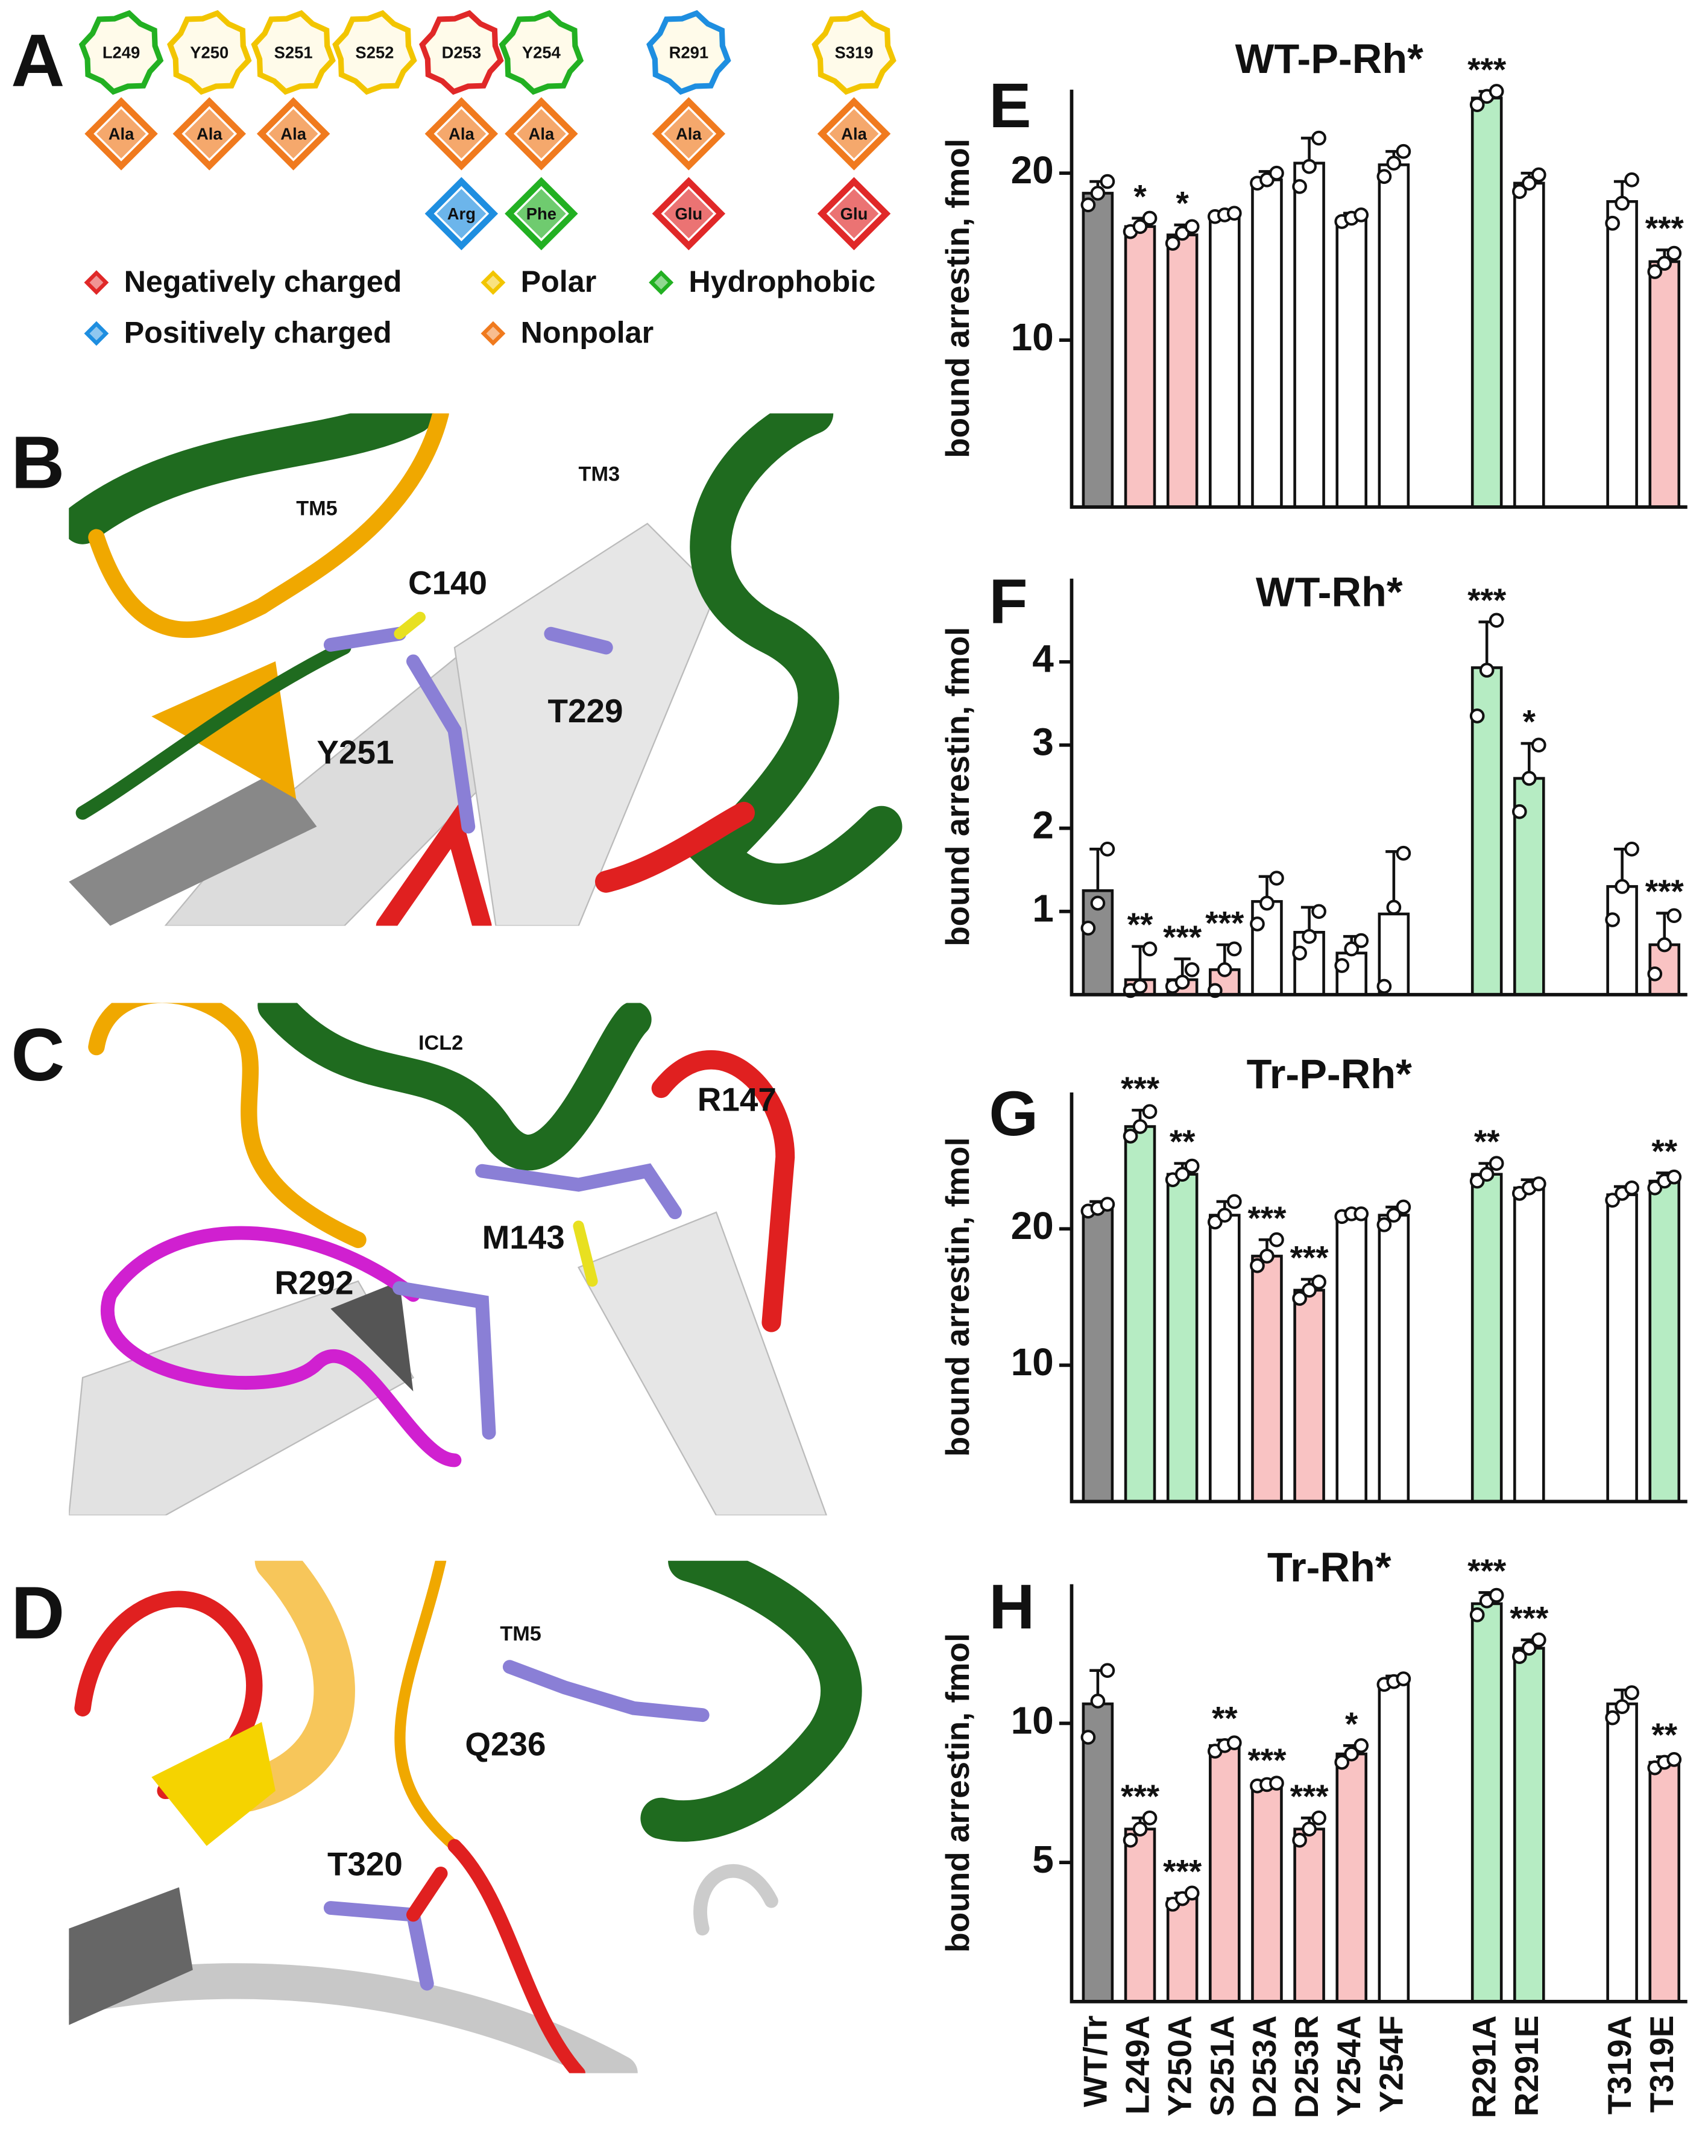  What do you see at coordinates (854, 213) in the screenshot?
I see `mutant-label: Glu` at bounding box center [854, 213].